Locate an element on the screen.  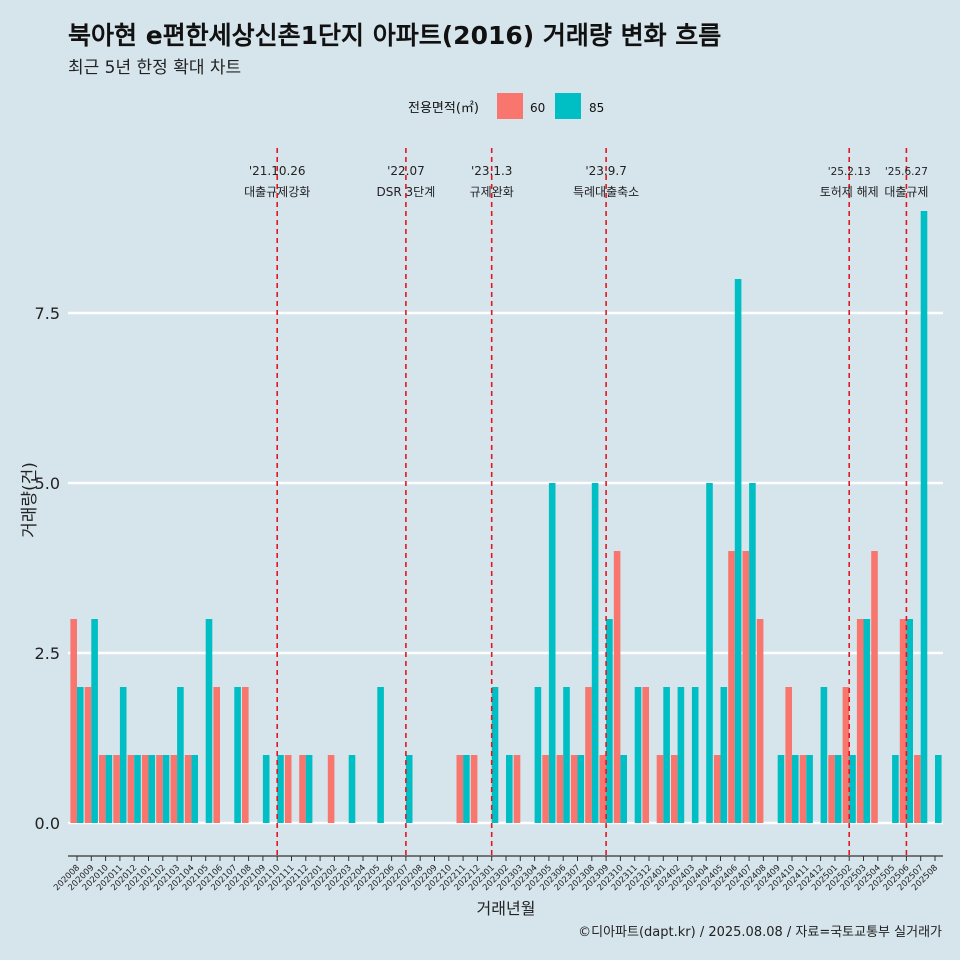
y-tick-label: 0.0 is located at coordinates (47, 823).